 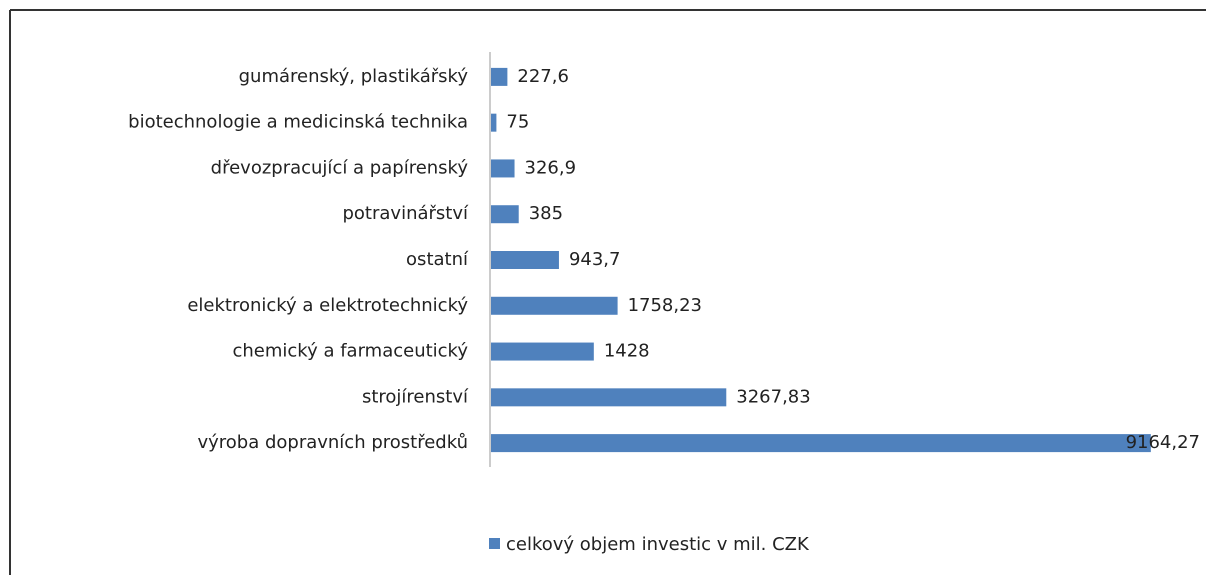 What do you see at coordinates (546, 213) in the screenshot?
I see `data-label: 385` at bounding box center [546, 213].